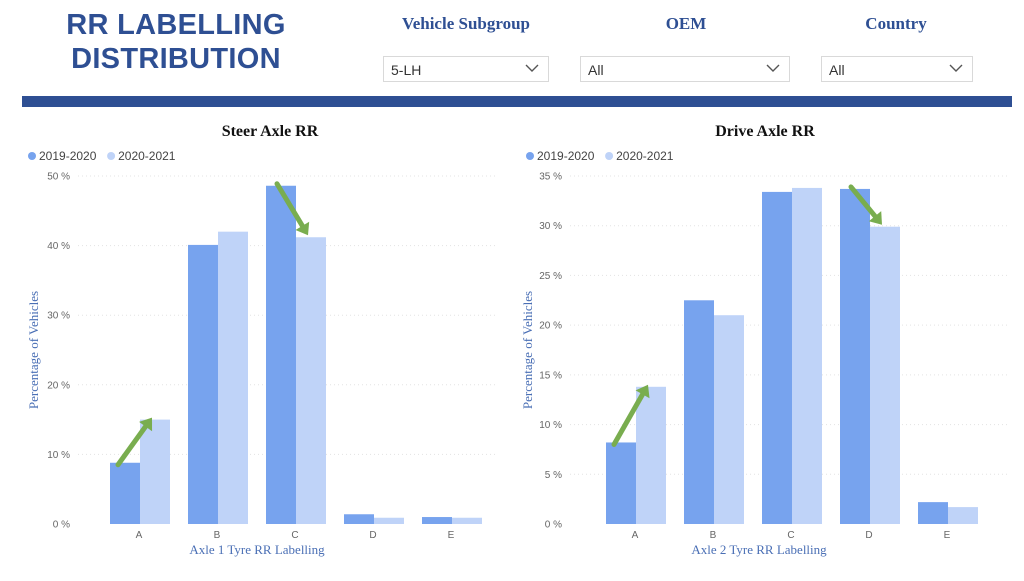 The height and width of the screenshot is (581, 1024). I want to click on oem-value: All, so click(596, 70).